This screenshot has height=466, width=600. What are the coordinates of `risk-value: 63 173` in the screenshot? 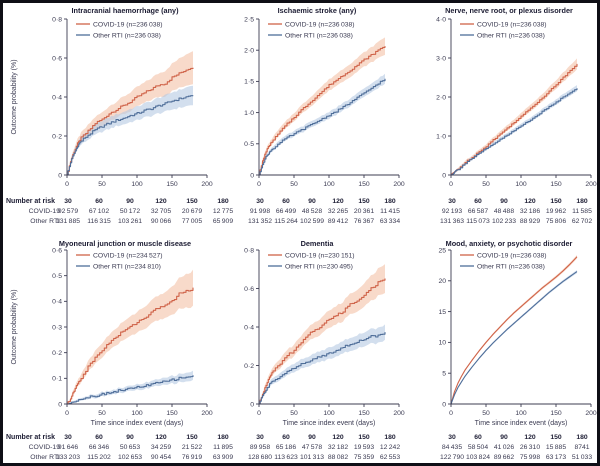 It's located at (556, 457).